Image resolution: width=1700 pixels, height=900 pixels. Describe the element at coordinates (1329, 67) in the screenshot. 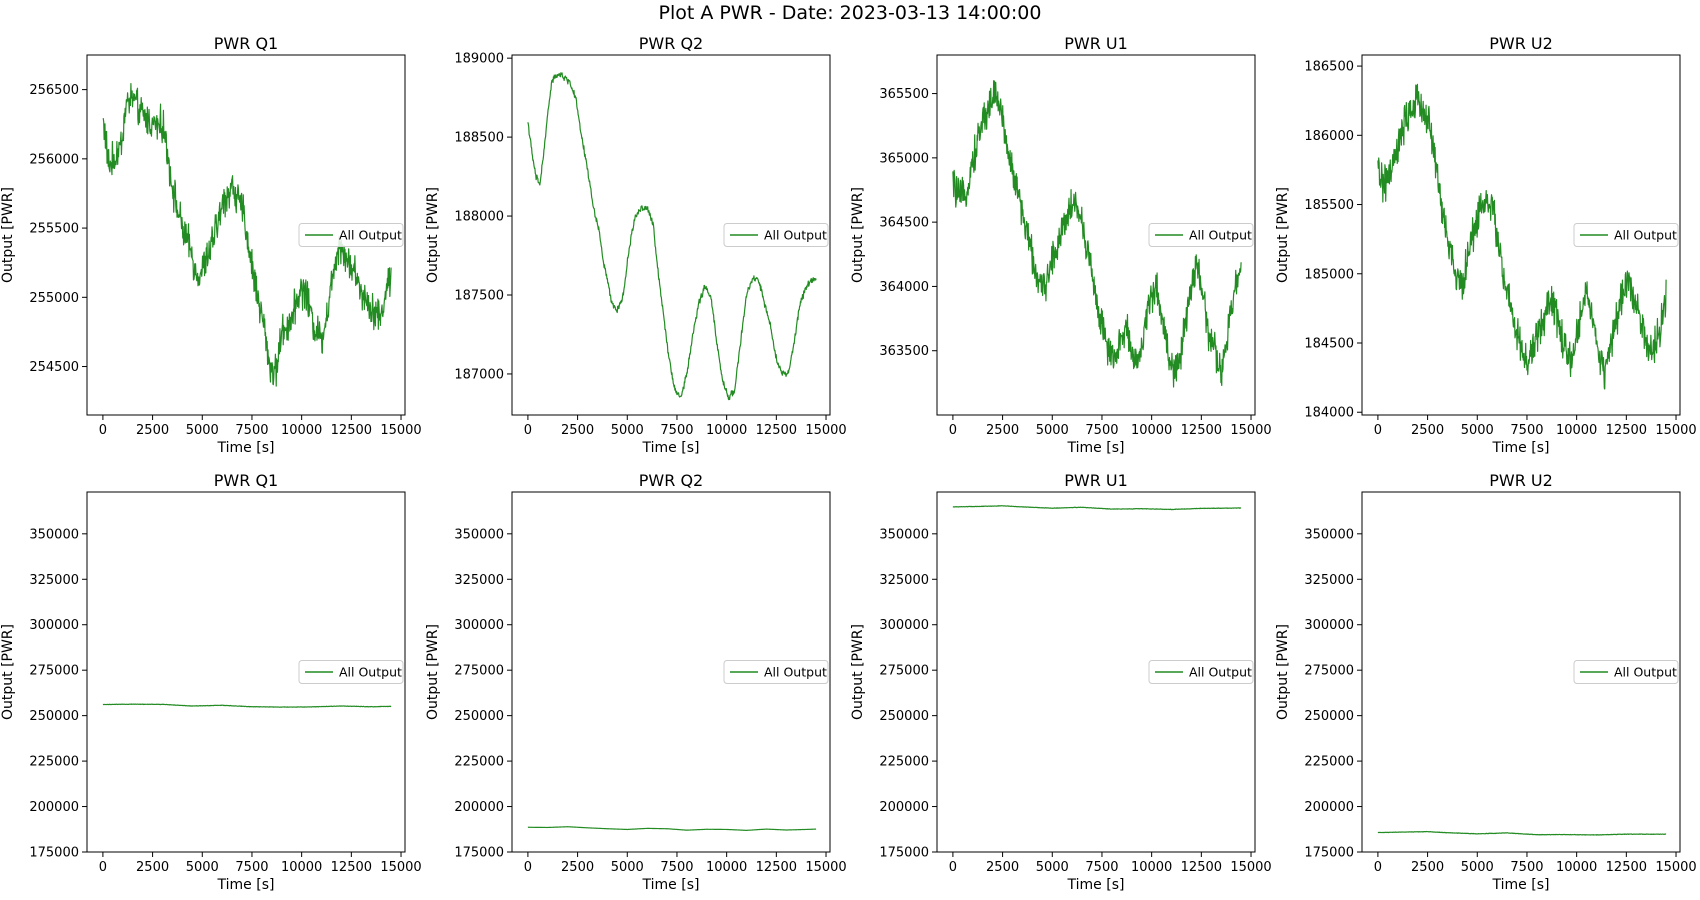

I see `y-tick-label: 186500` at that location.